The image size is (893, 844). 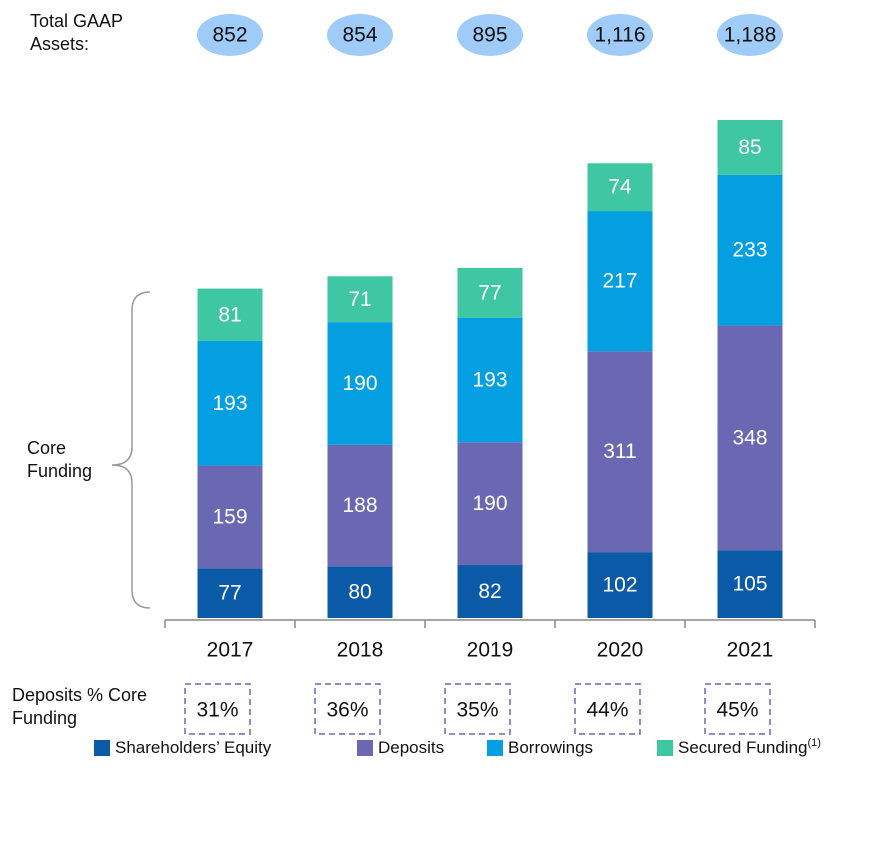 I want to click on pct-label: 45%, so click(x=737, y=710).